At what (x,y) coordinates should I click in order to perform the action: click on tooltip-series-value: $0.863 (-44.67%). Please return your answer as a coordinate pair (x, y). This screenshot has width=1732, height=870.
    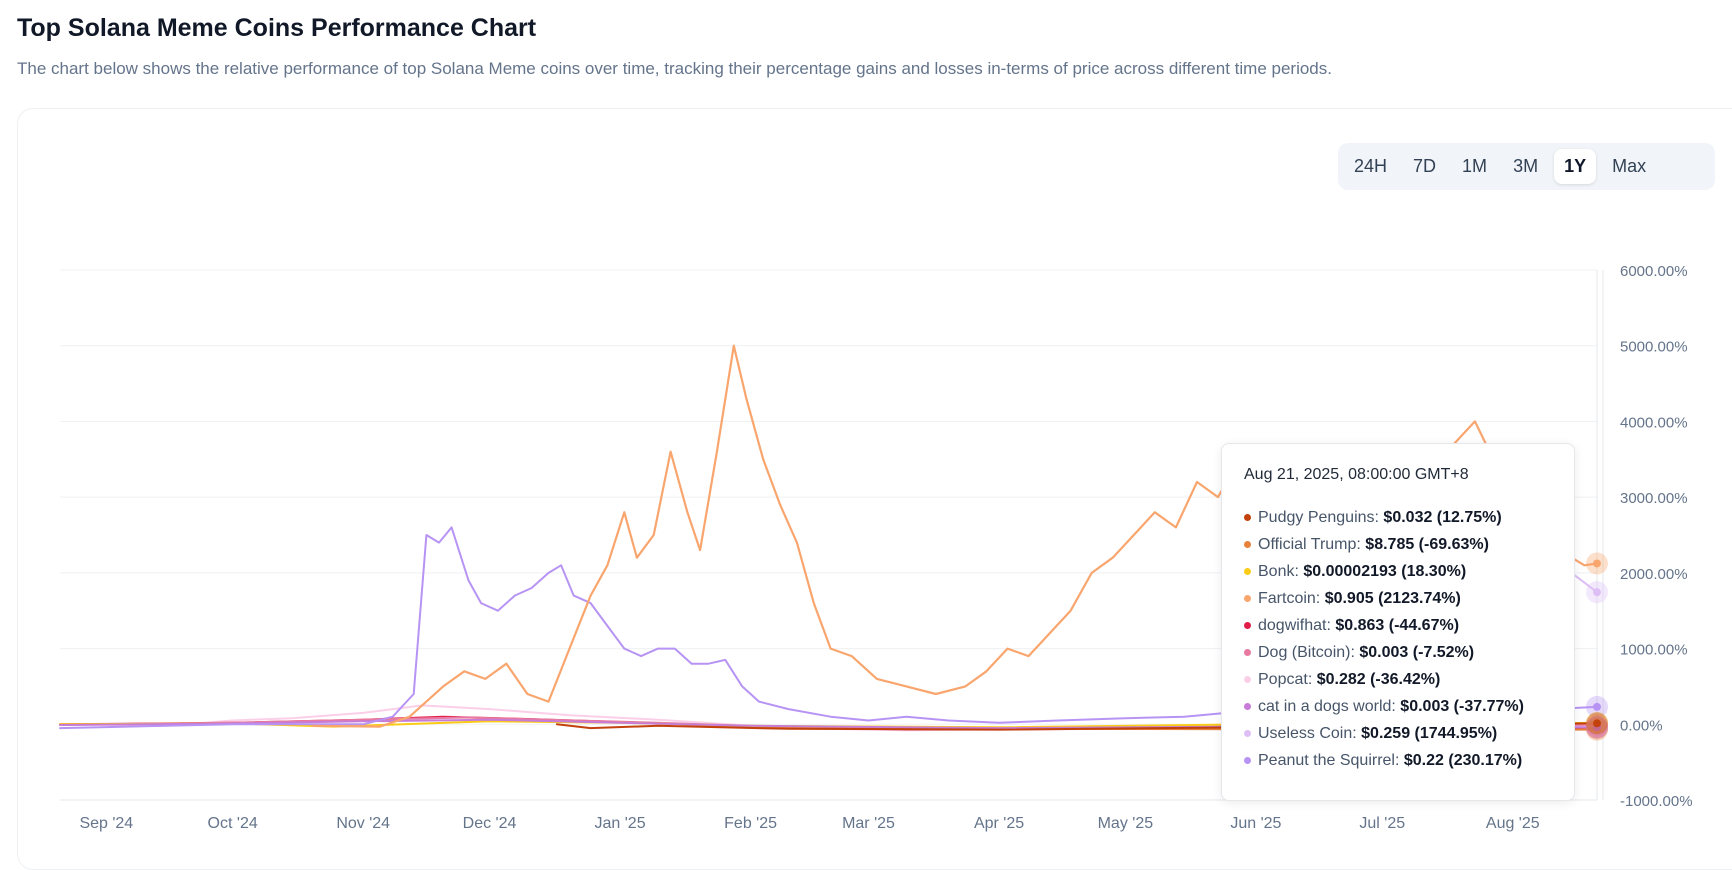
    Looking at the image, I should click on (1397, 625).